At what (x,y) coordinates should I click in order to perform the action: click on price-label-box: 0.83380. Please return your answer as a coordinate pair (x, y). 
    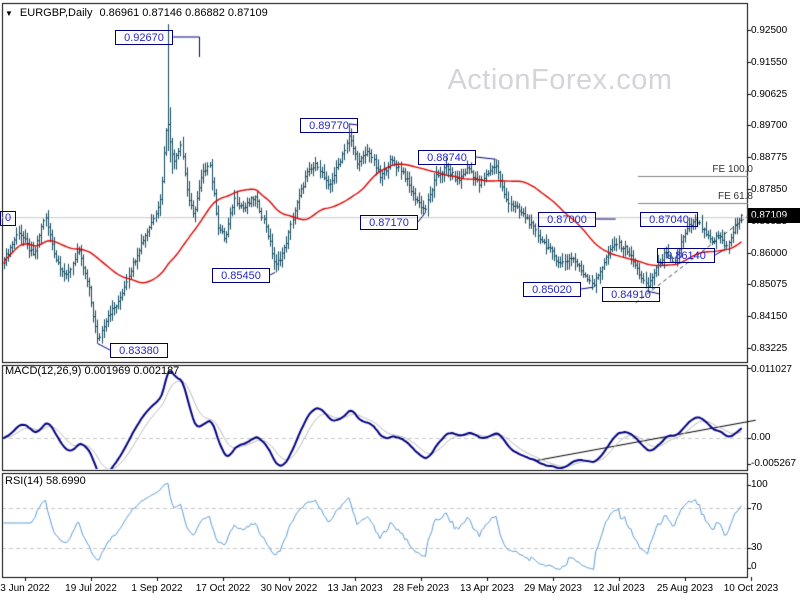
    Looking at the image, I should click on (139, 350).